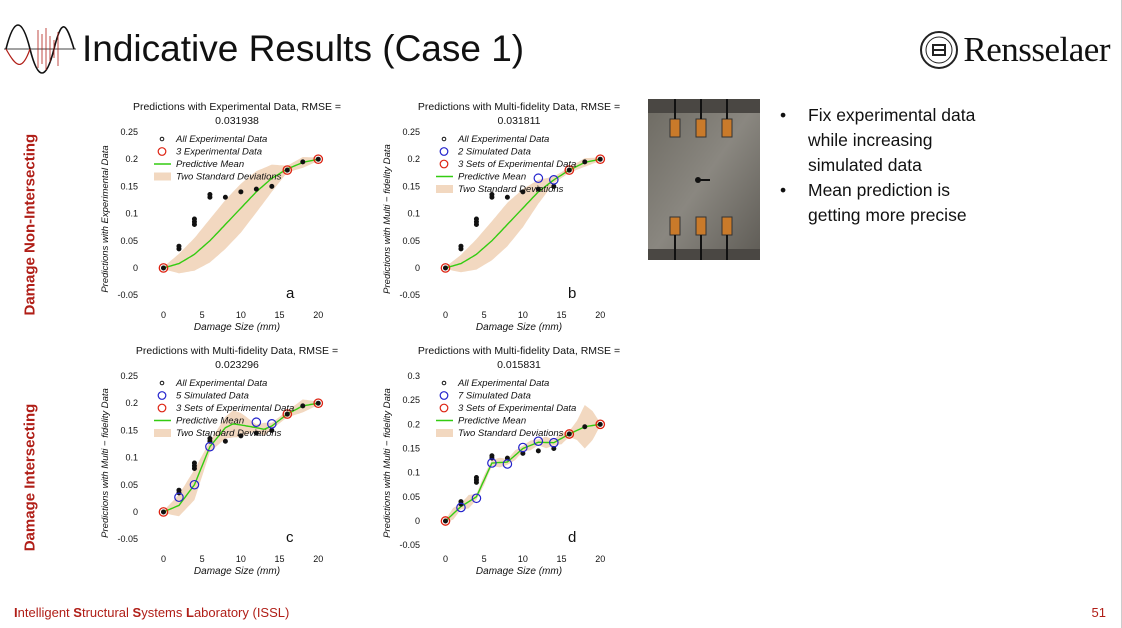 This screenshot has height=628, width=1122. What do you see at coordinates (212, 396) in the screenshot?
I see `legend-entry: 5 Simulated Data` at bounding box center [212, 396].